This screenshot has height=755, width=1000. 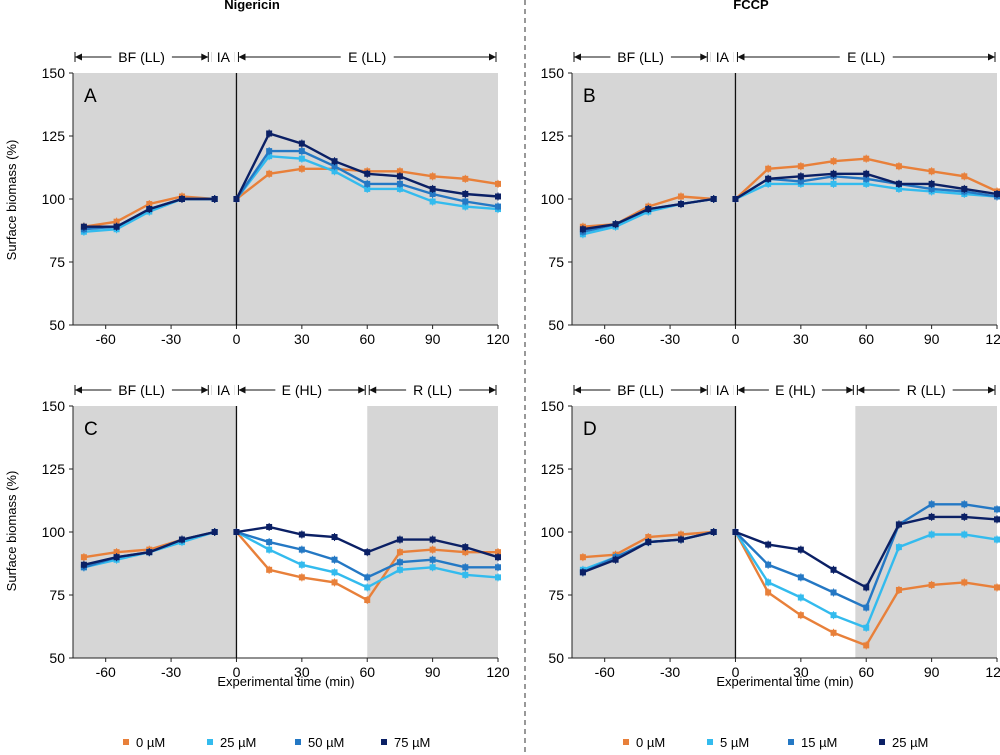 I want to click on phase-arrow: R (LL), so click(x=432, y=390).